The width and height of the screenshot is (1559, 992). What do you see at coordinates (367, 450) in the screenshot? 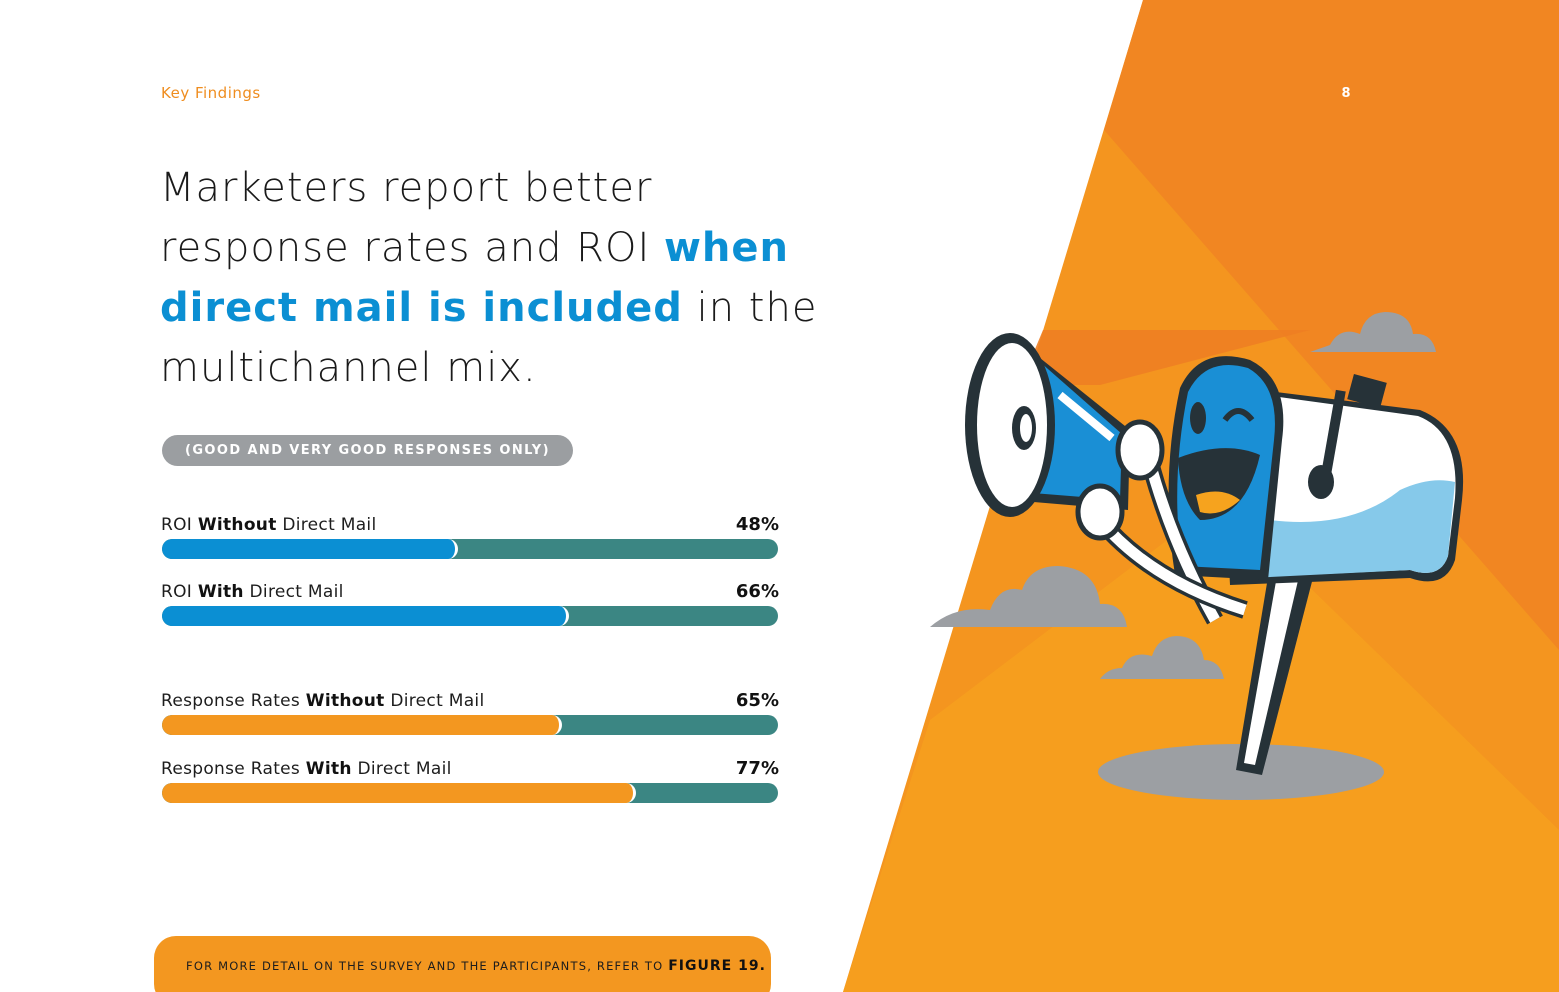
I see `response-filter-pill: (GOOD AND VERY GOOD RESPONSES ONLY)` at bounding box center [367, 450].